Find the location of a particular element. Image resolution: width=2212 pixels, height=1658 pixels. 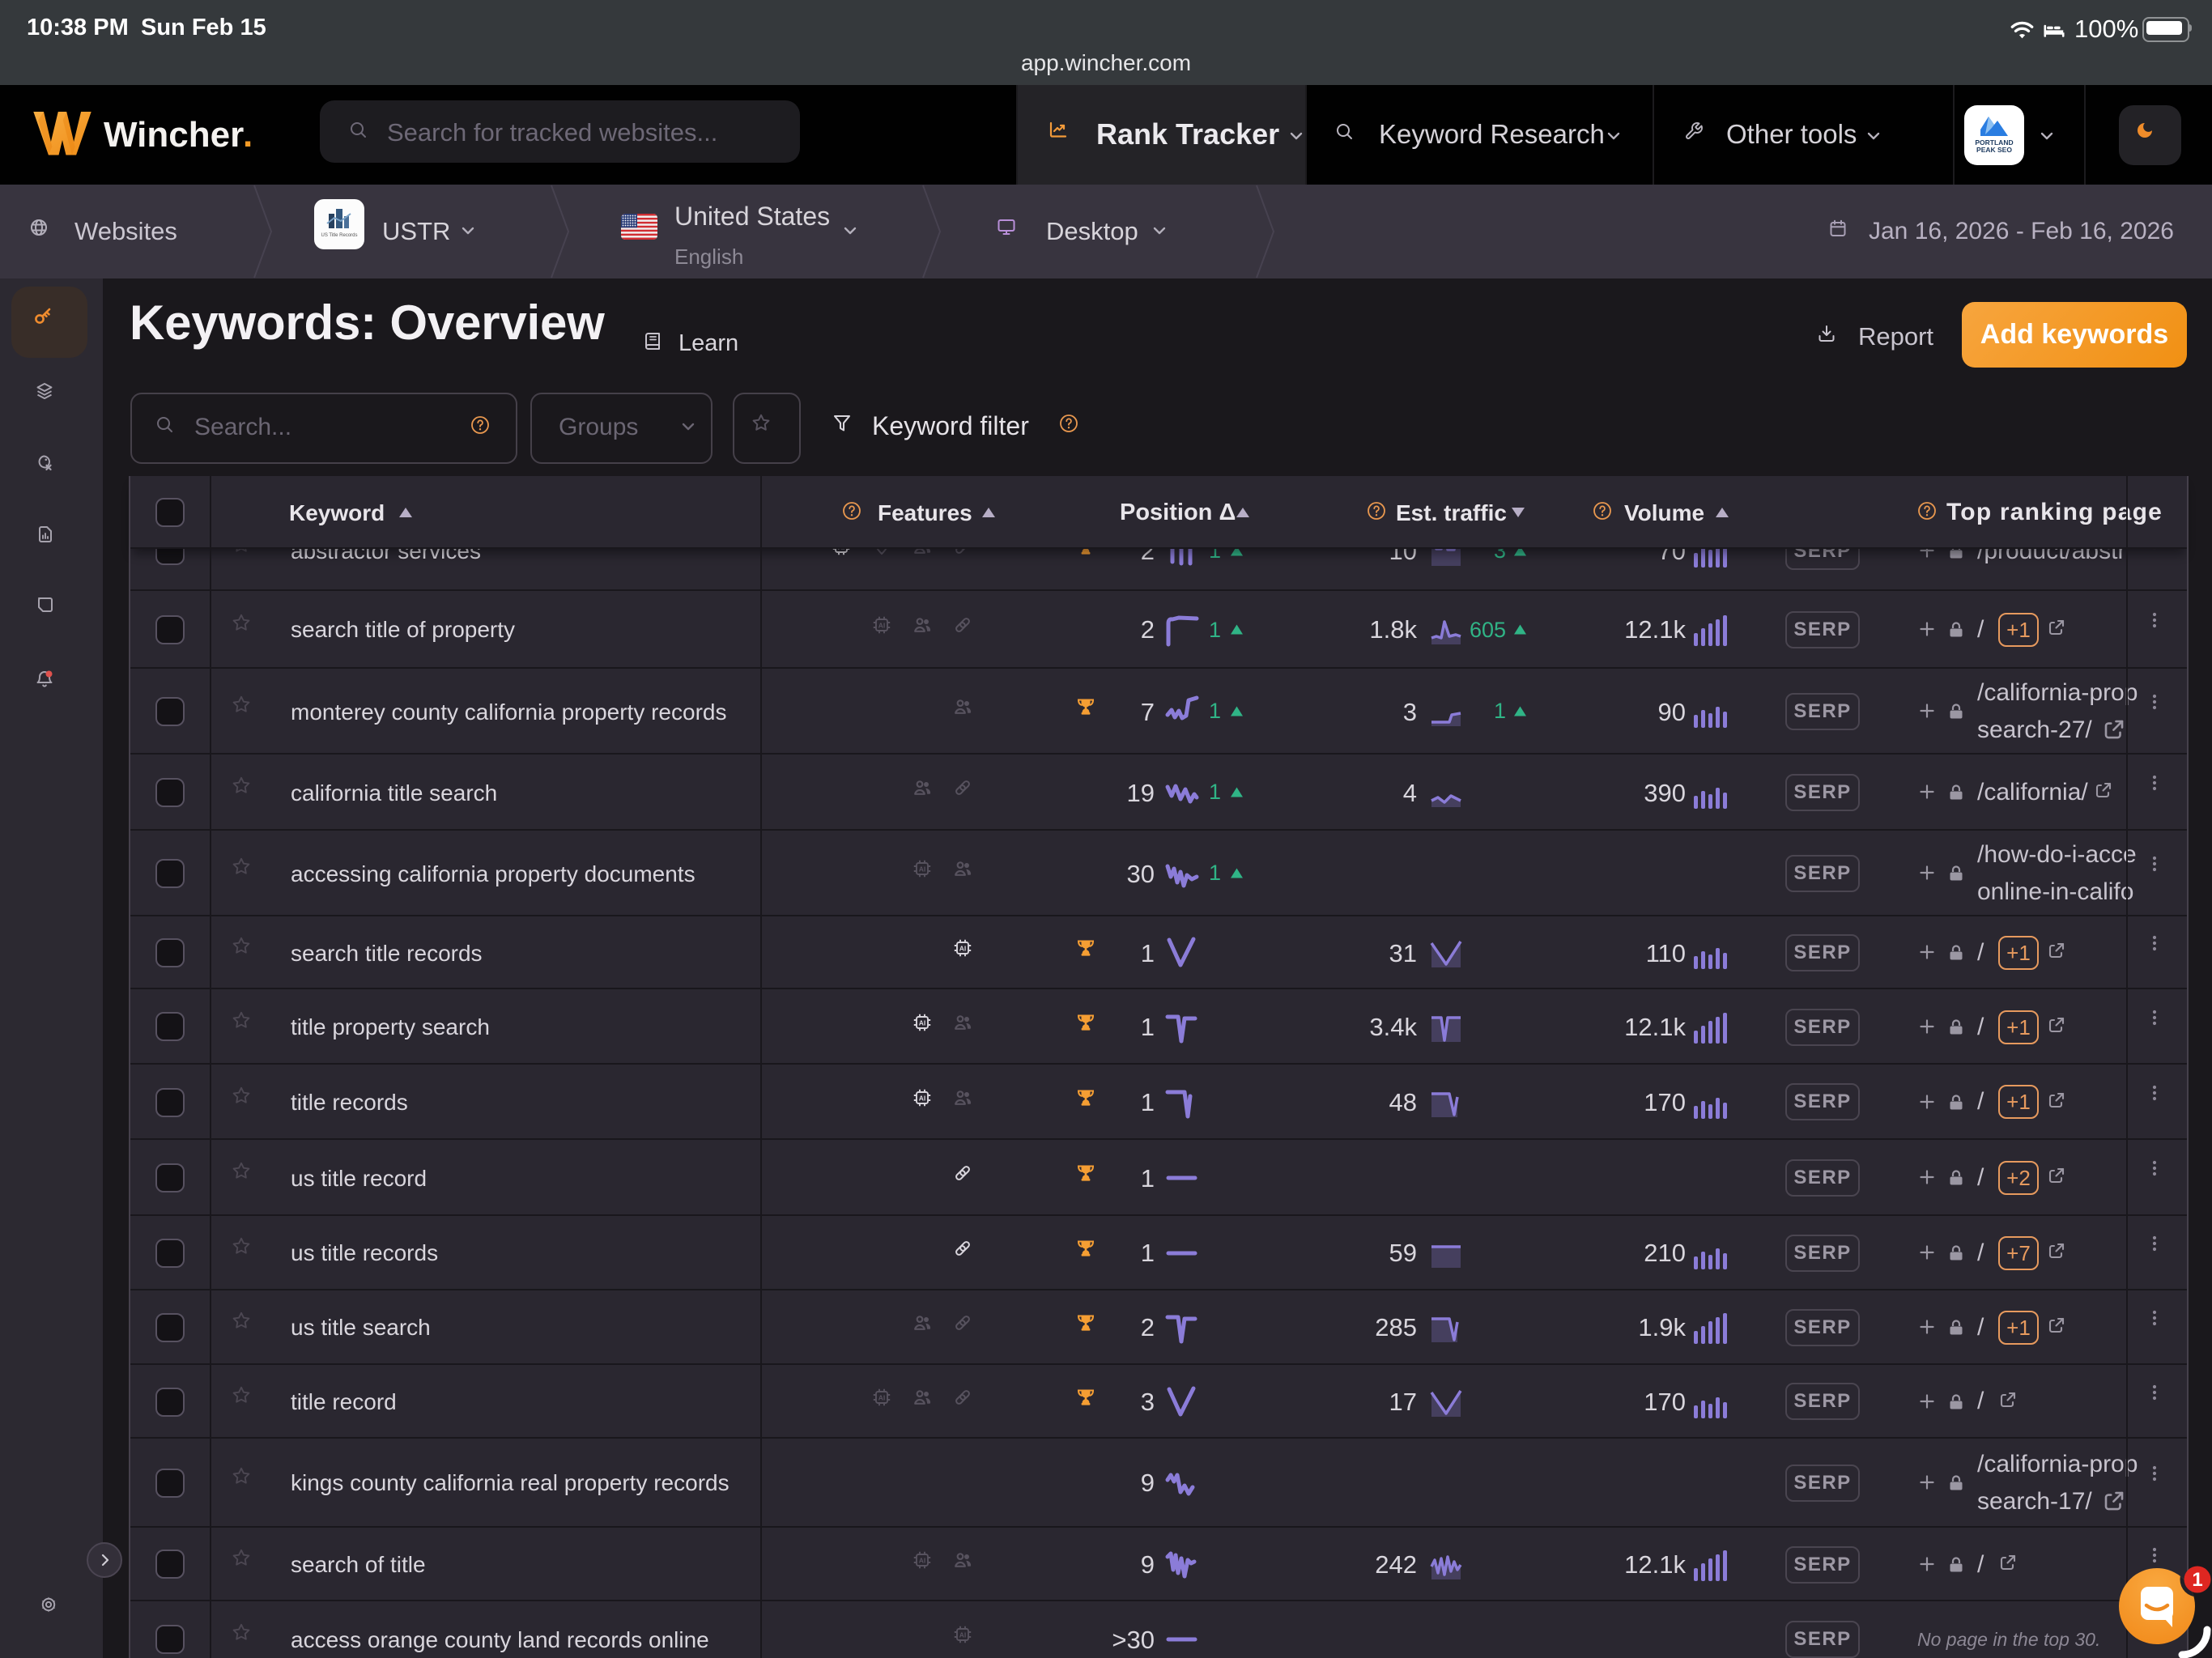

svg-text: PEAK SEO is located at coordinates (1994, 150).